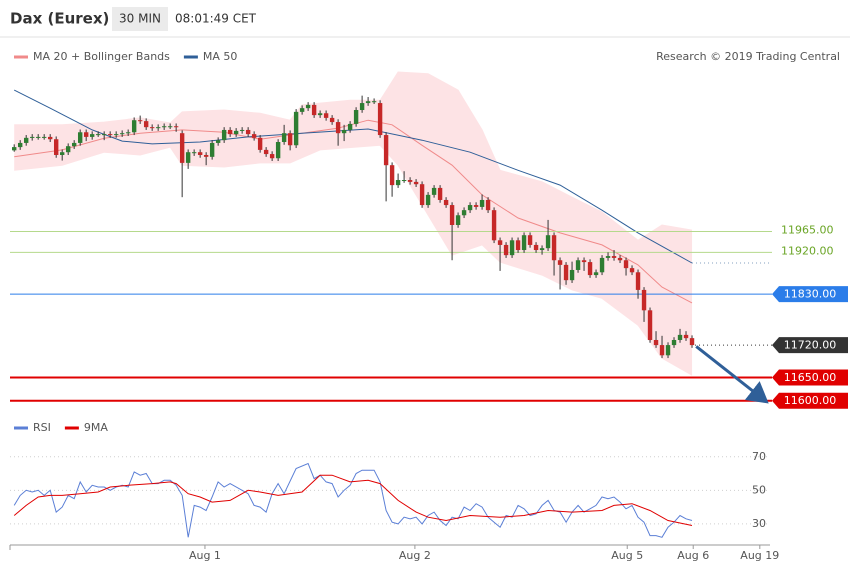  What do you see at coordinates (415, 555) in the screenshot?
I see `x-tick-label: Aug 2` at bounding box center [415, 555].